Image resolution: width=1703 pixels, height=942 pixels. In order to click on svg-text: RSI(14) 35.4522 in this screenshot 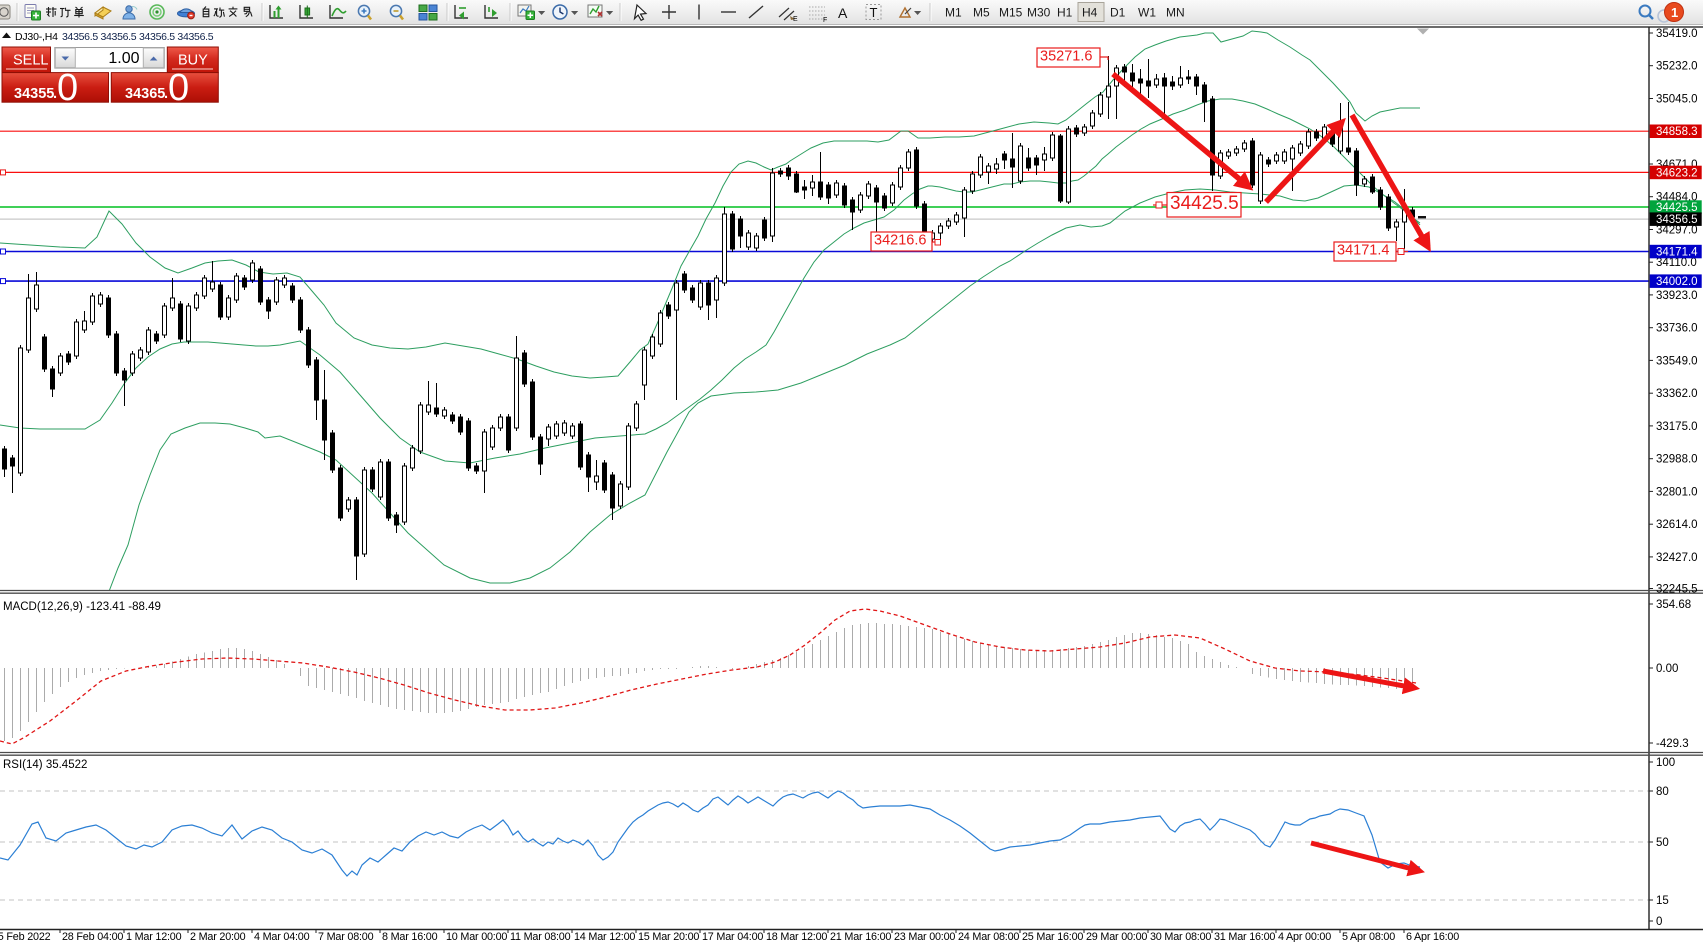, I will do `click(45, 765)`.